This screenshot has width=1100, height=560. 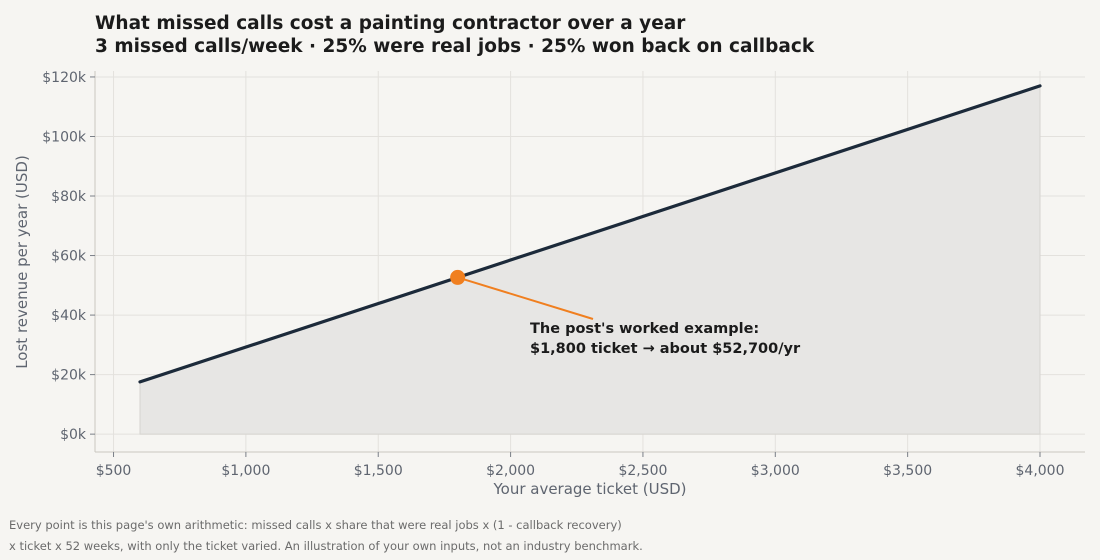 I want to click on x-tick-label: $4,000, so click(x=1040, y=471).